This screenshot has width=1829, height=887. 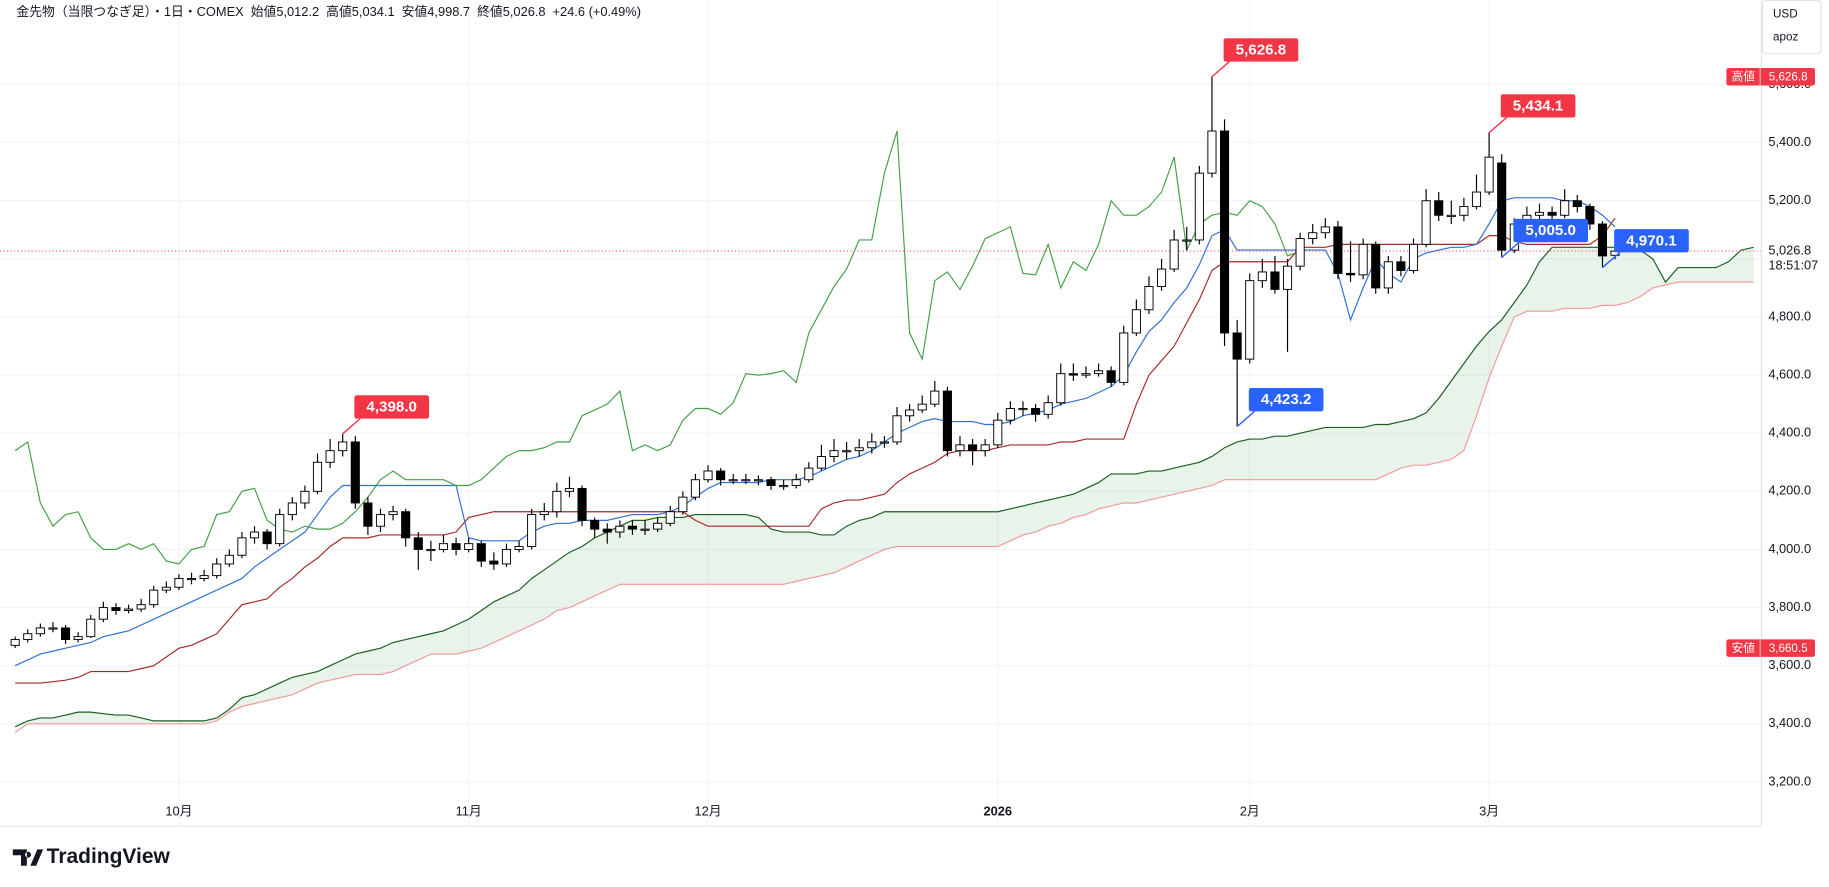 What do you see at coordinates (1788, 648) in the screenshot?
I see `price-tag-value: 3,660.5` at bounding box center [1788, 648].